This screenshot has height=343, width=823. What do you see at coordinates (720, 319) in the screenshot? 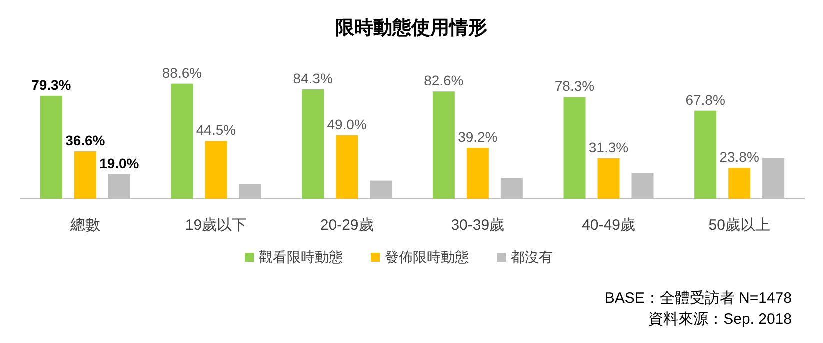
I see `source-note: 資料來源：Sep. 2018` at bounding box center [720, 319].